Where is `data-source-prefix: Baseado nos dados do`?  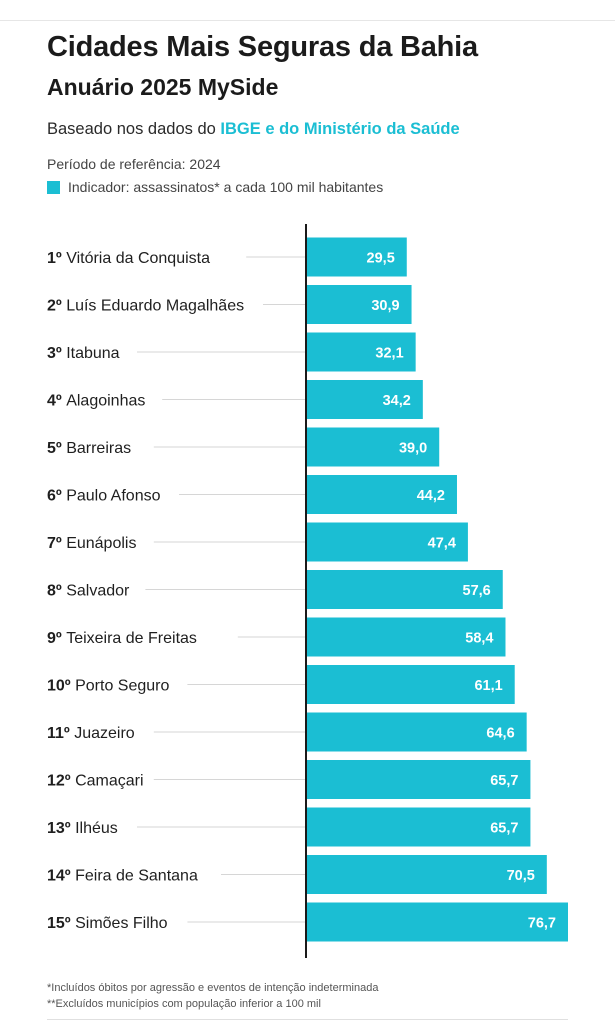 data-source-prefix: Baseado nos dados do is located at coordinates (134, 129).